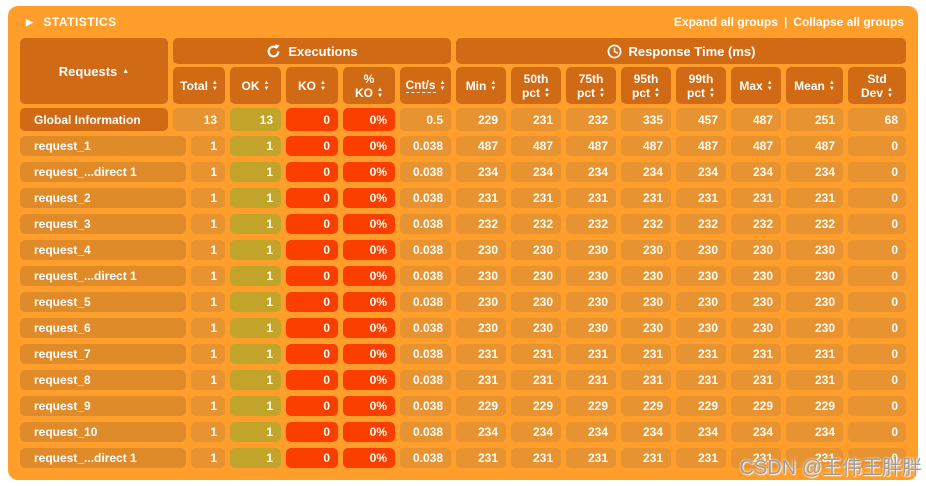  I want to click on response-time-group-header: Response Time (ms), so click(681, 51).